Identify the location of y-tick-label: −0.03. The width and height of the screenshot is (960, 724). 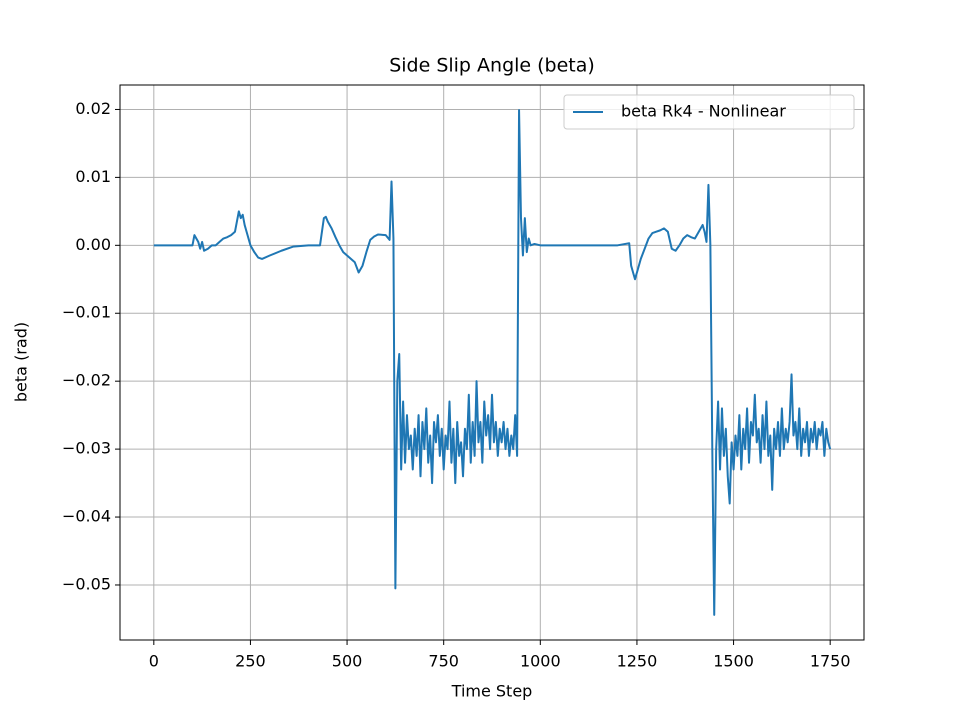
(86, 448).